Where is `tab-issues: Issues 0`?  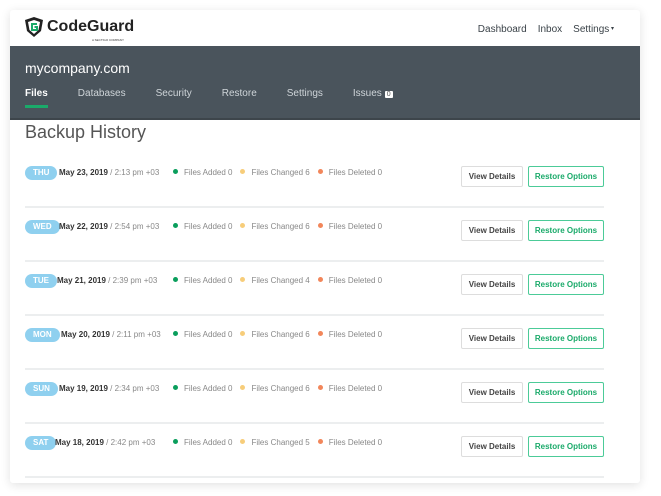
tab-issues: Issues 0 is located at coordinates (373, 98).